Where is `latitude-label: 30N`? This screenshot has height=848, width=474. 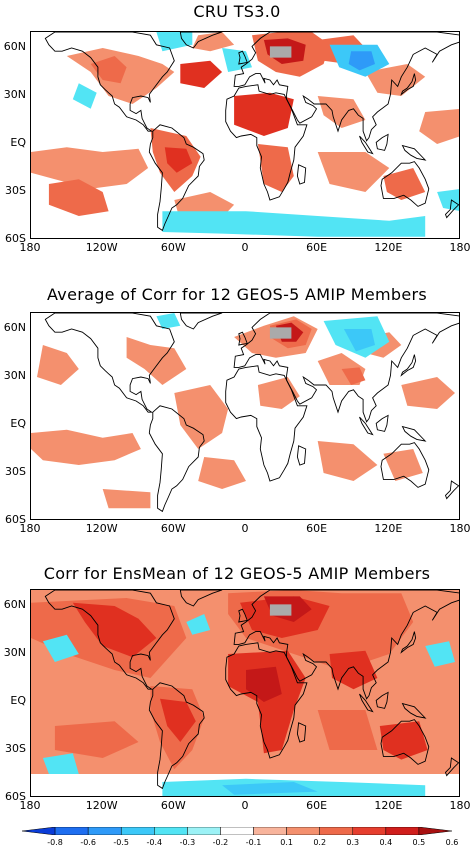 latitude-label: 30N is located at coordinates (14, 652).